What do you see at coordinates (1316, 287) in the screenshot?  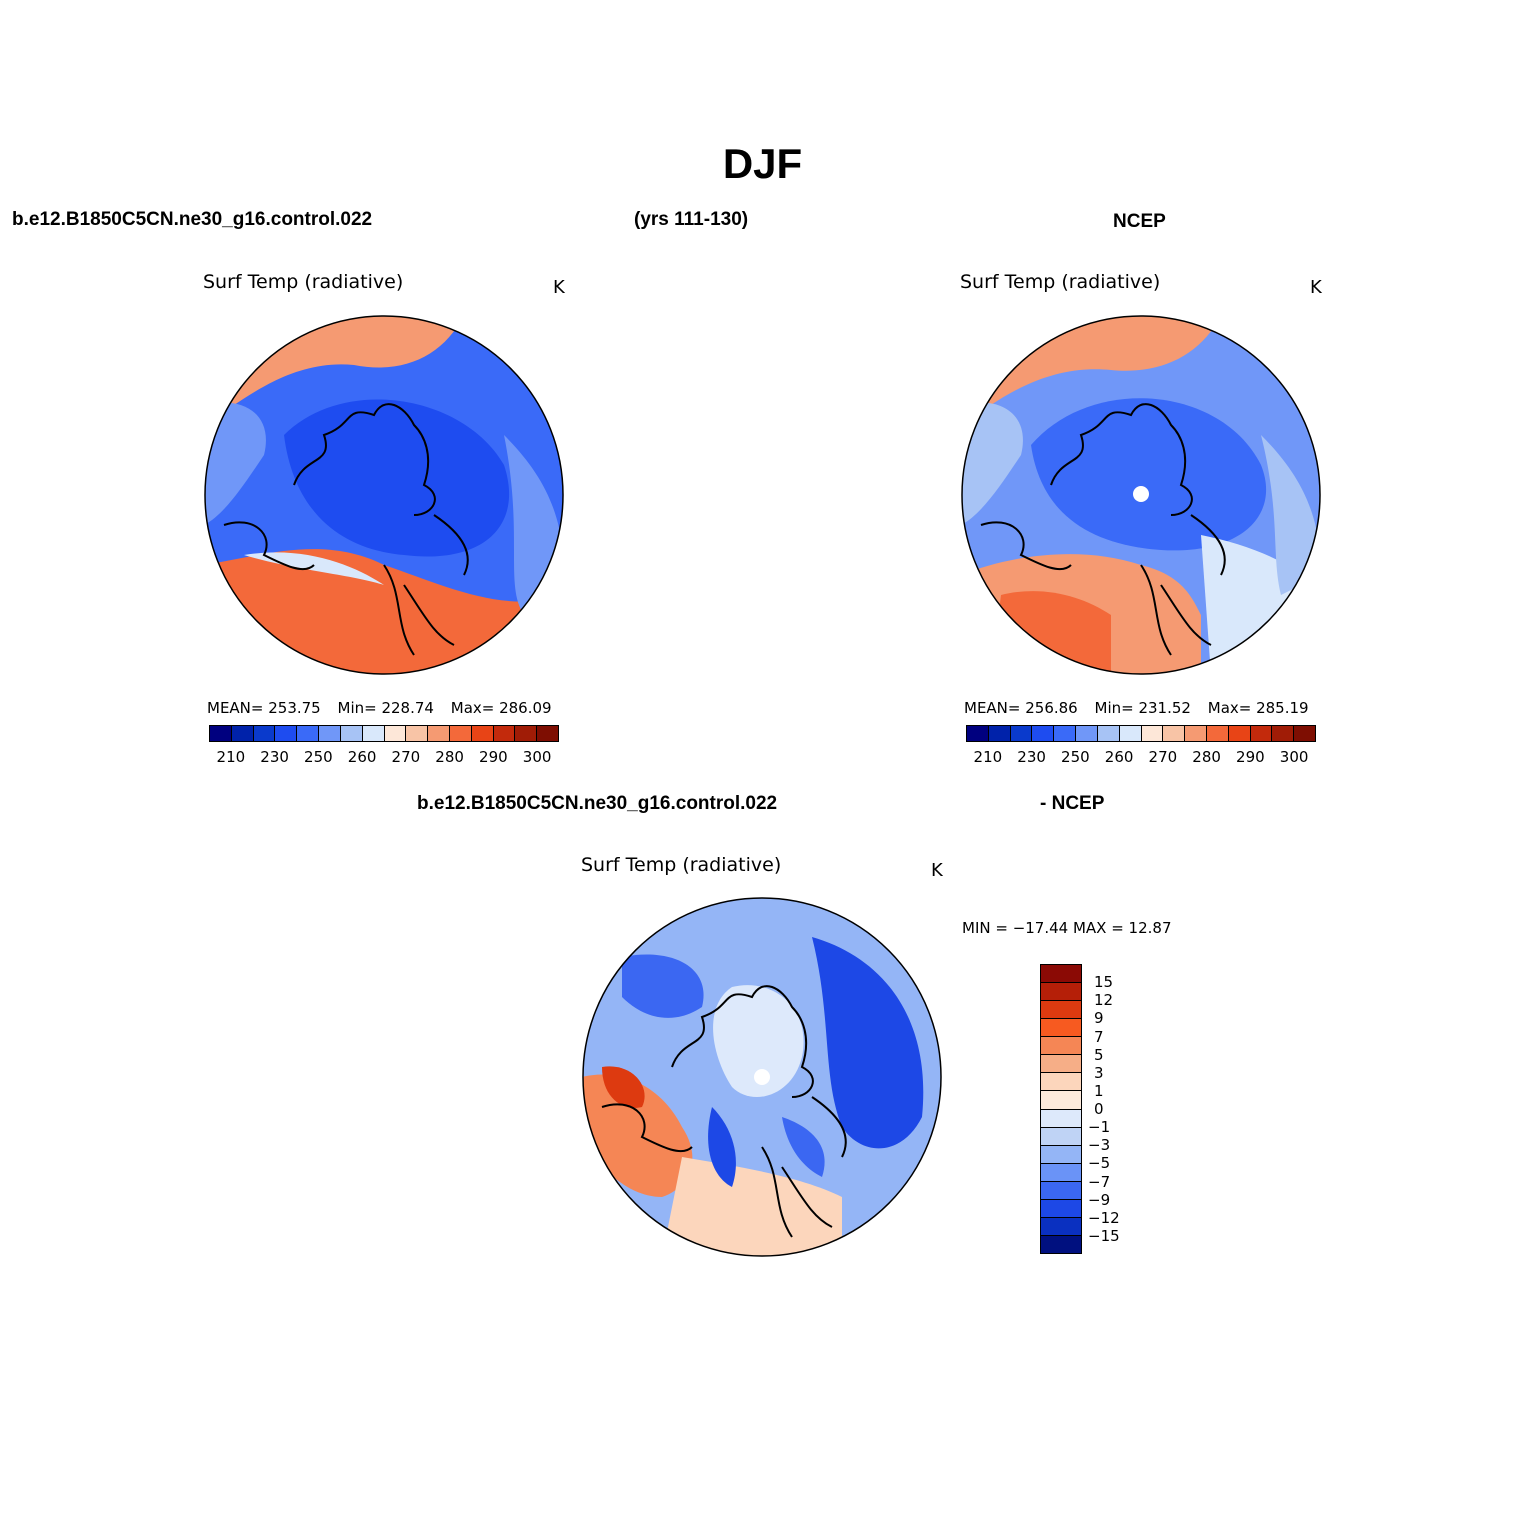 I see `obs-panel-unit: K` at bounding box center [1316, 287].